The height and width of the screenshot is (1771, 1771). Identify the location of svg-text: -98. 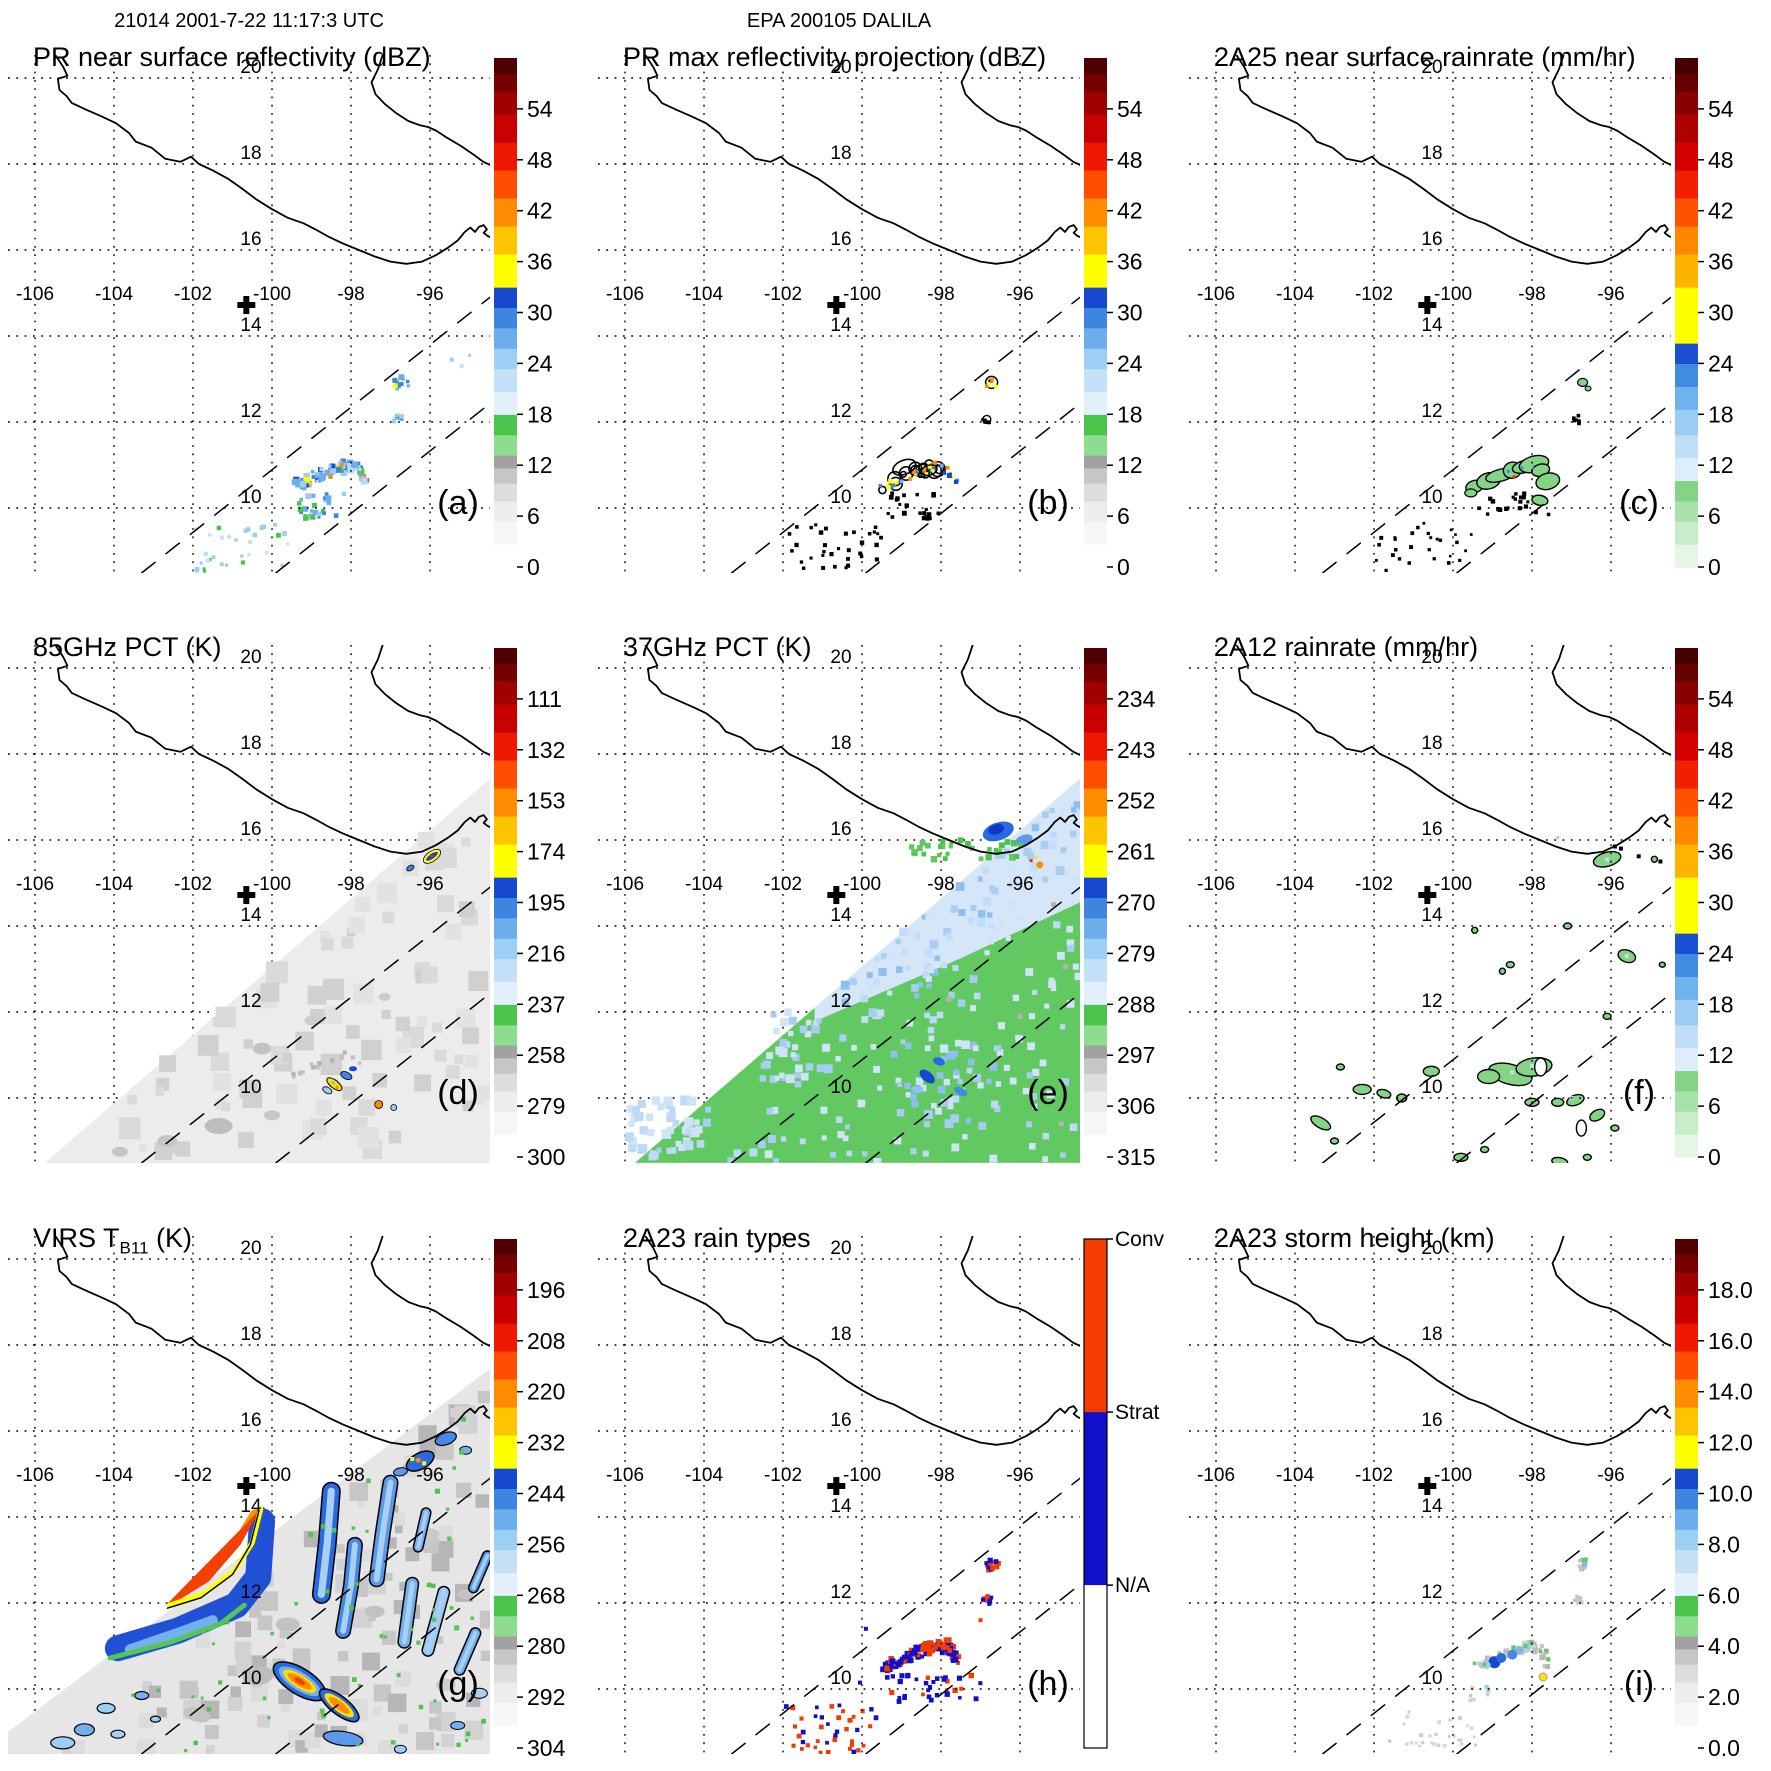
(1531, 294).